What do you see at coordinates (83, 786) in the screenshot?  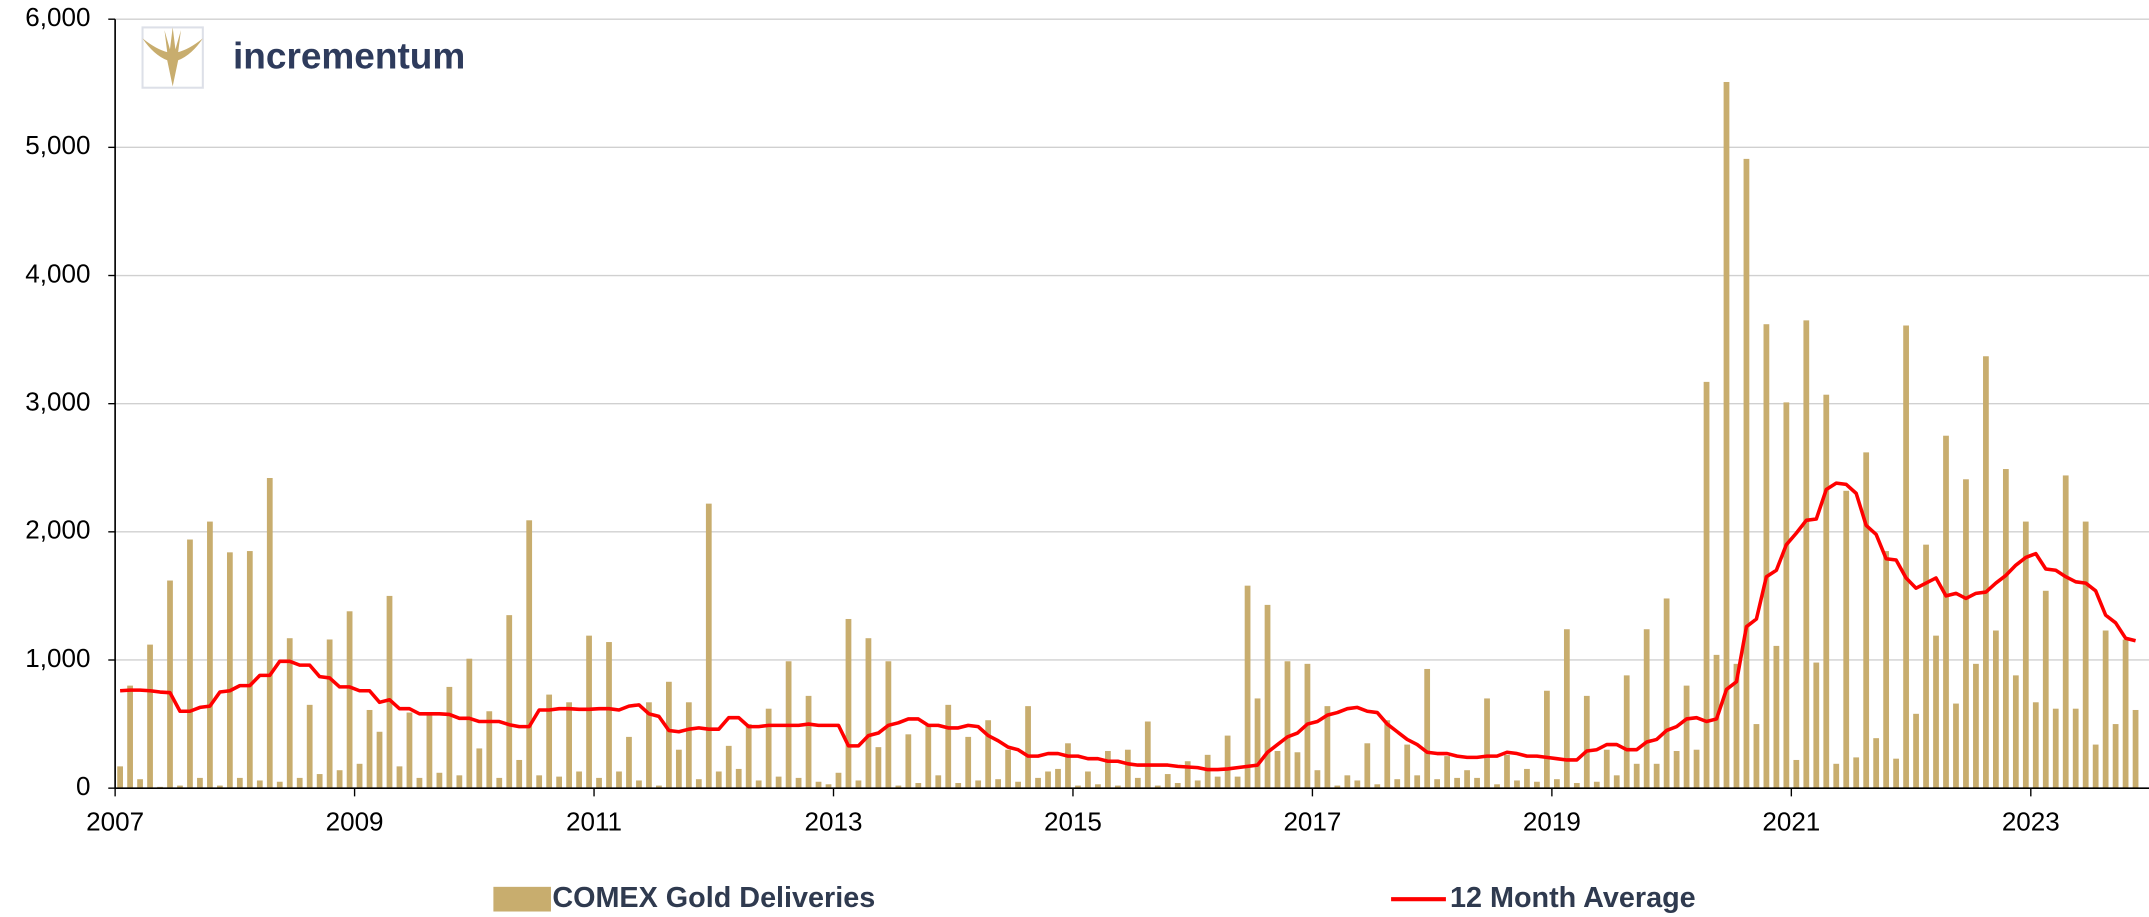 I see `y-tick-label: 0` at bounding box center [83, 786].